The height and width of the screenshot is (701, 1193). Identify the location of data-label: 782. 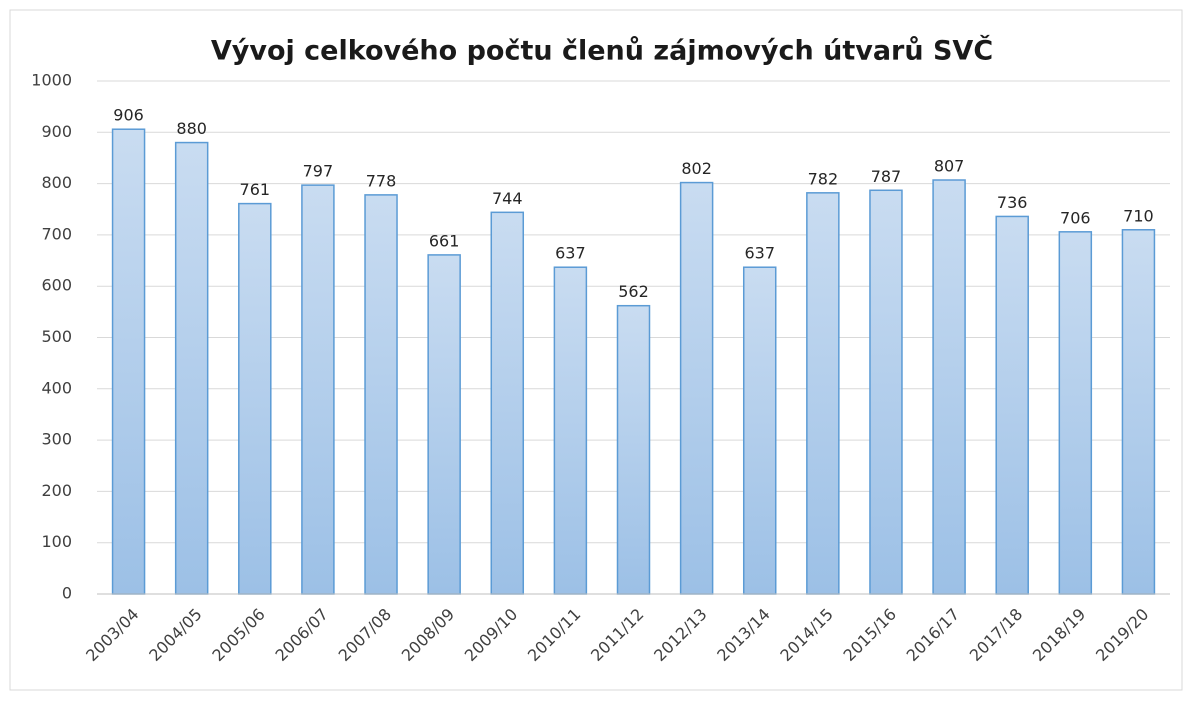
(823, 178).